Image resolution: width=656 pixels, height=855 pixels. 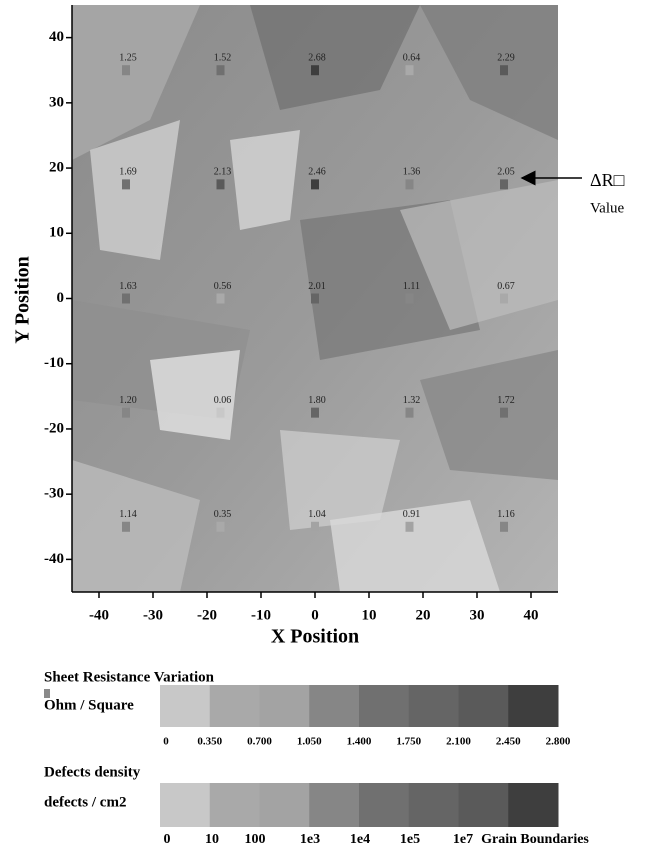 I want to click on legend-icon, so click(x=47, y=693).